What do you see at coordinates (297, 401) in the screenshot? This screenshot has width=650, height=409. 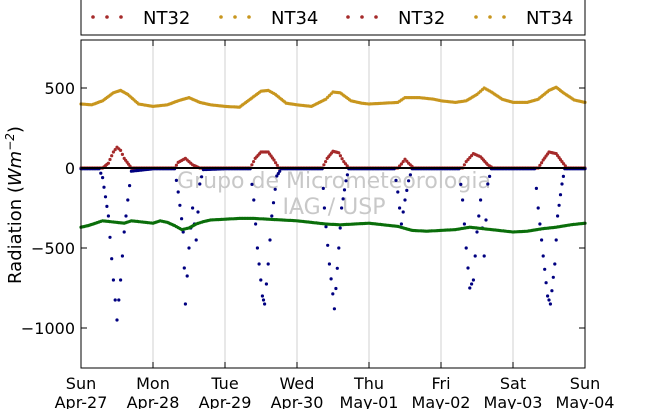 I see `x-tick-date: Apr-30` at bounding box center [297, 401].